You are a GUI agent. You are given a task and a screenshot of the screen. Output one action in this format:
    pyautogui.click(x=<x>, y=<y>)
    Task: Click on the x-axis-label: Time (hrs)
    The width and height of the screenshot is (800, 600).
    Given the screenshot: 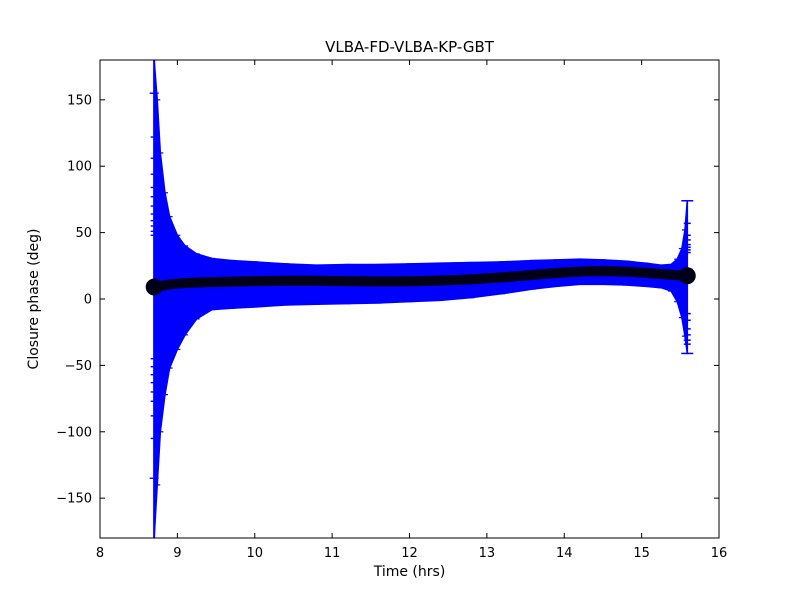 What is the action you would take?
    pyautogui.click(x=409, y=572)
    